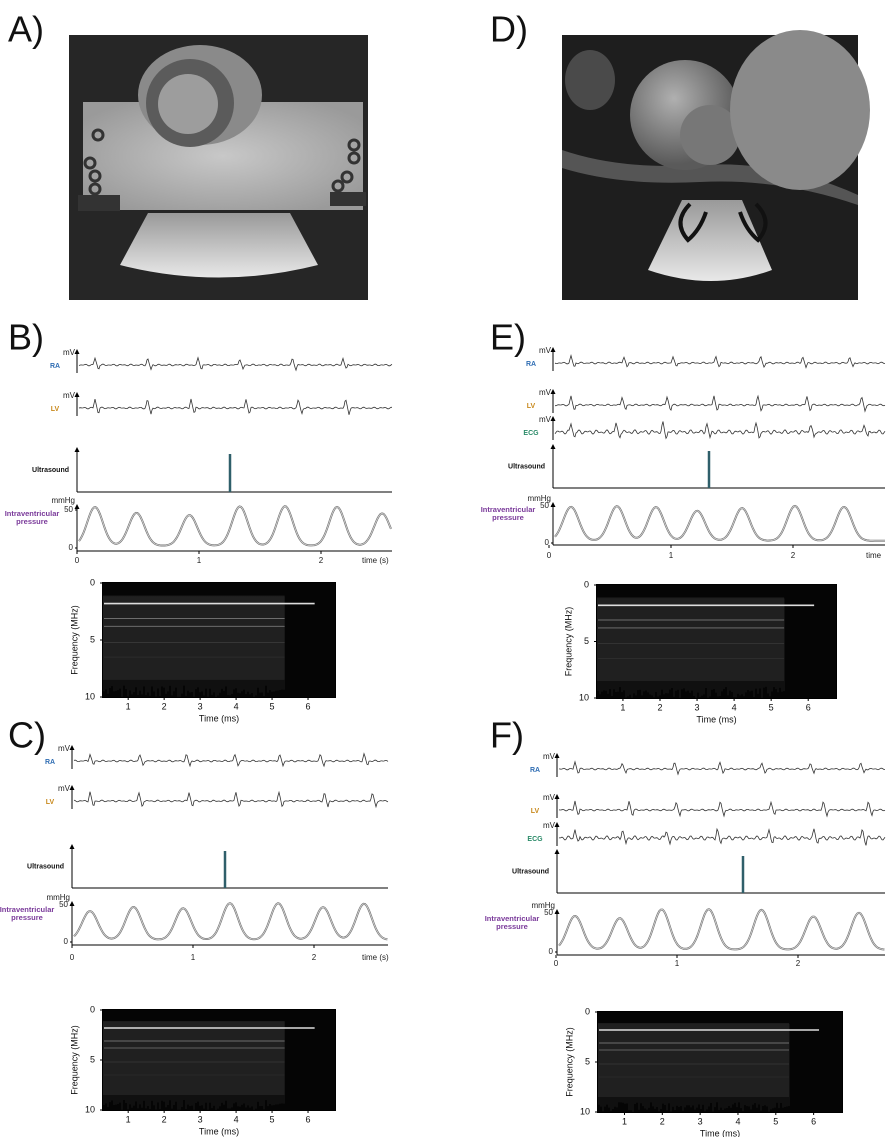  Describe the element at coordinates (26, 337) in the screenshot. I see `panel-label: B)` at that location.